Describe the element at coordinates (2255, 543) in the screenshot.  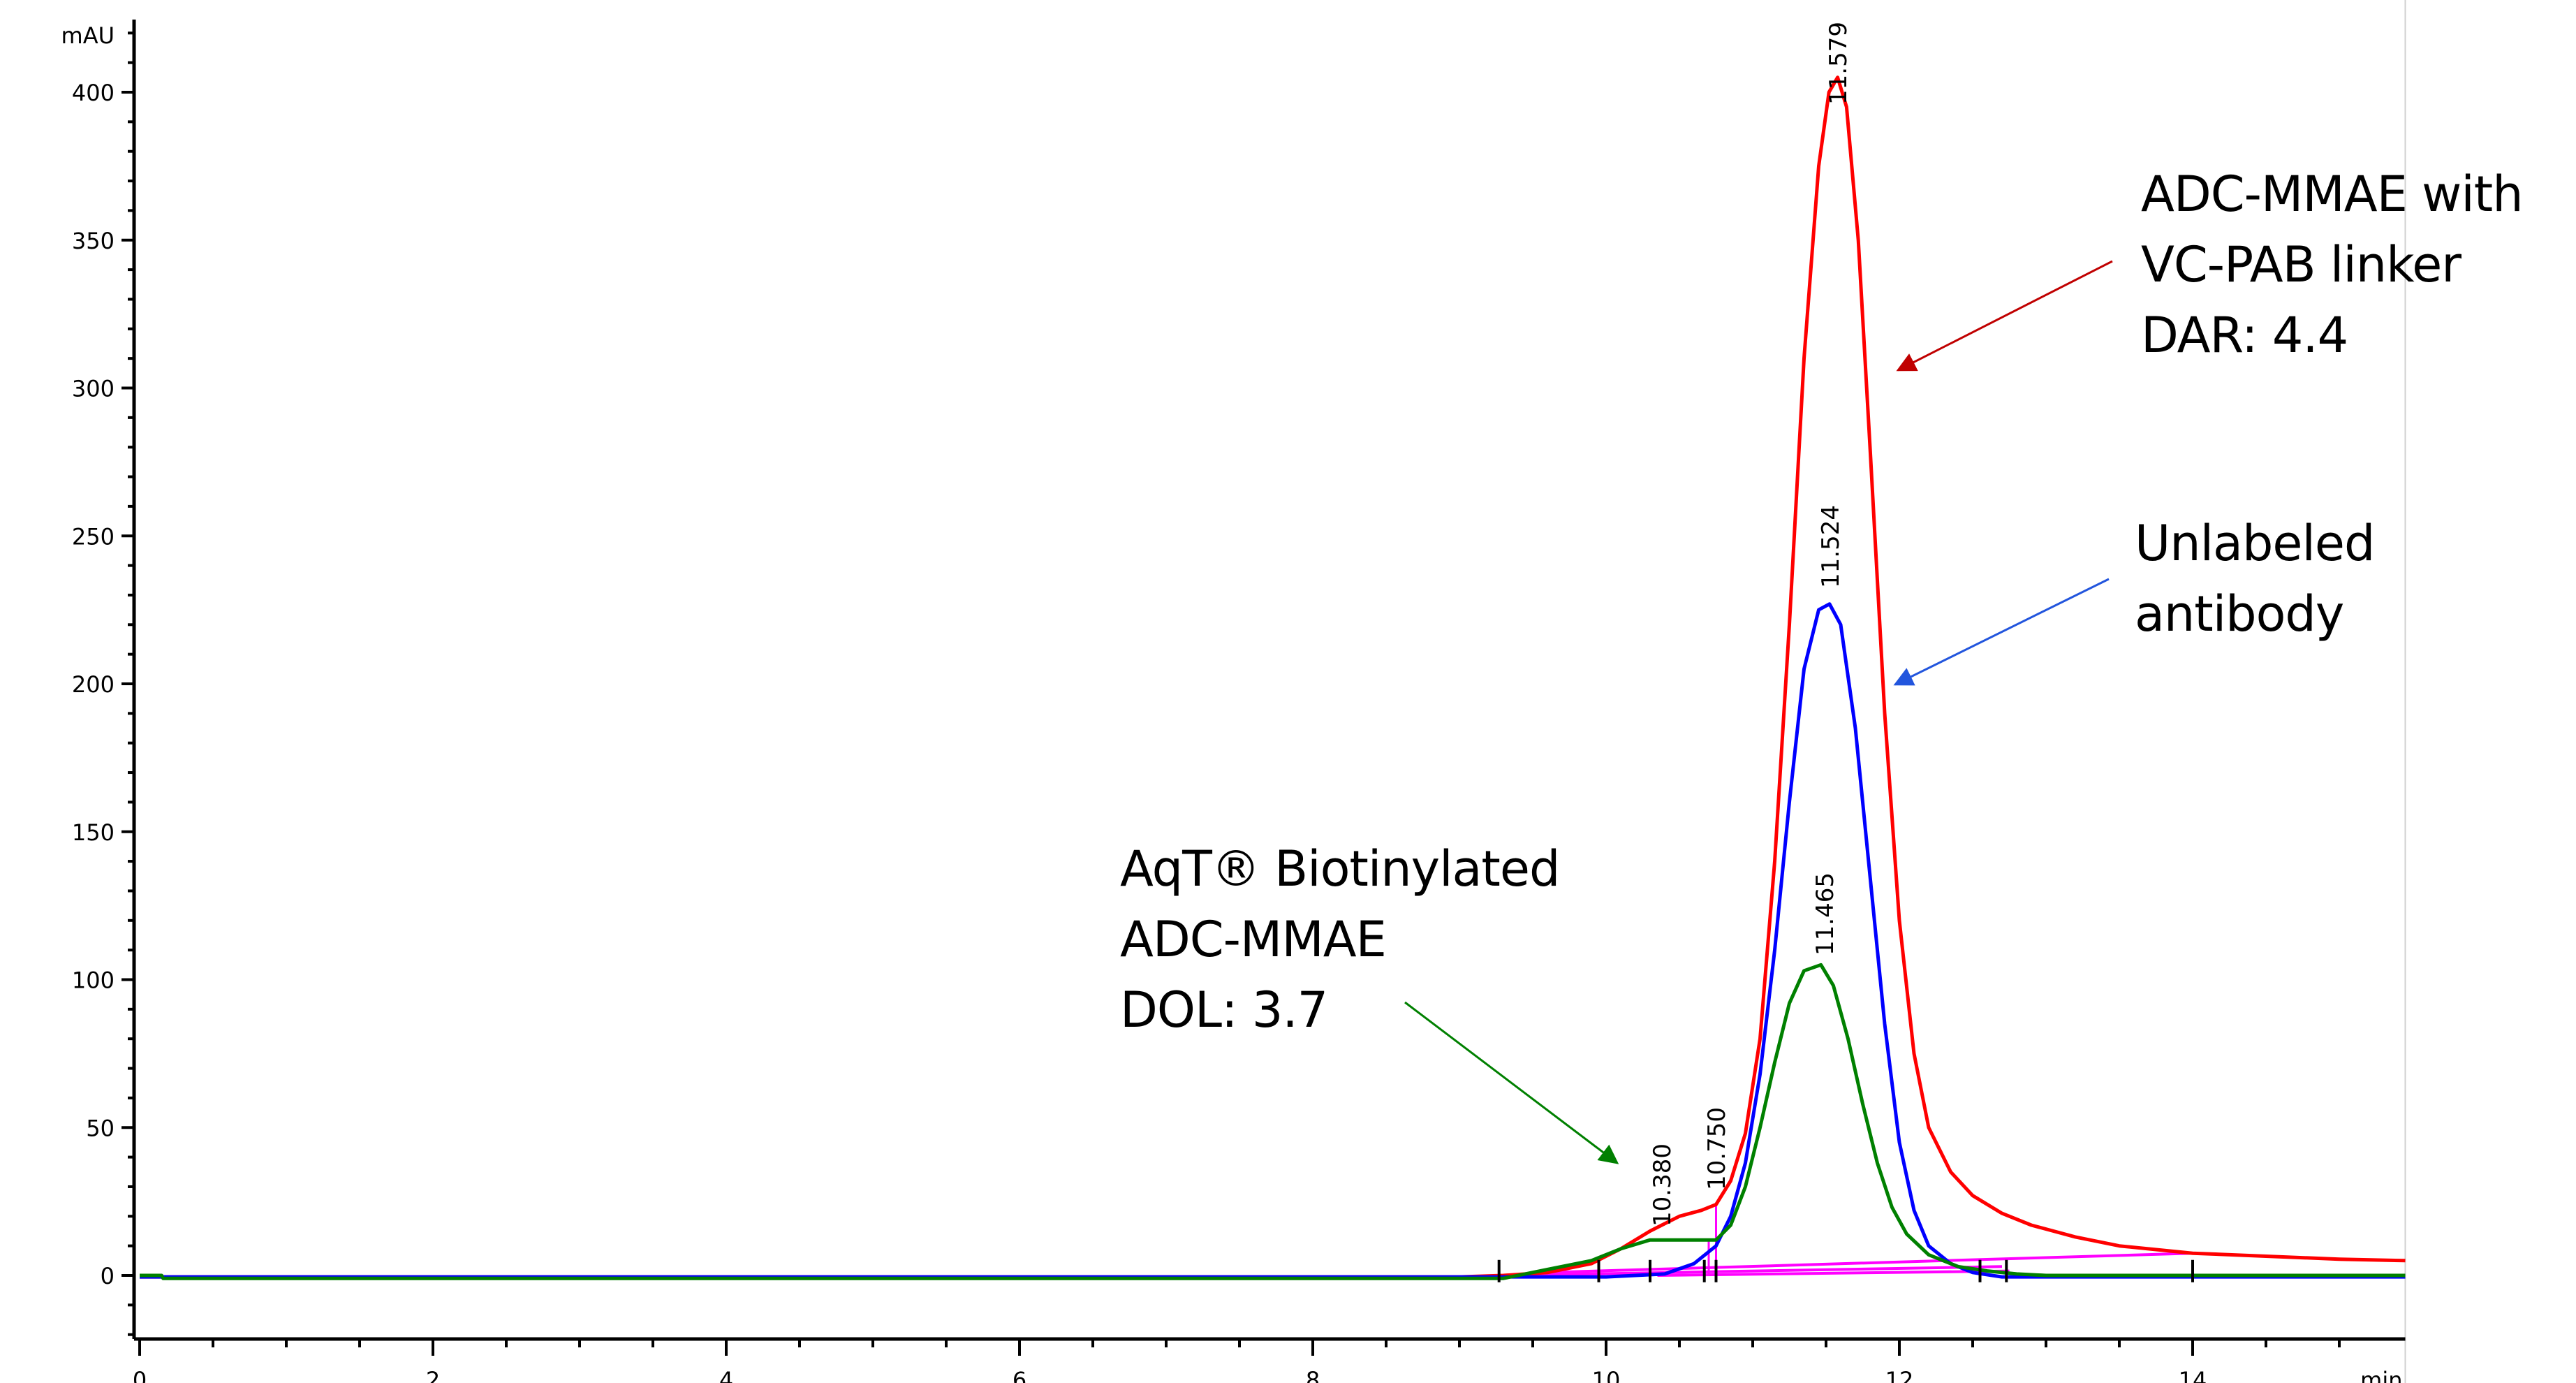
I see `annotation-blue-line-1: Unlabeled` at that location.